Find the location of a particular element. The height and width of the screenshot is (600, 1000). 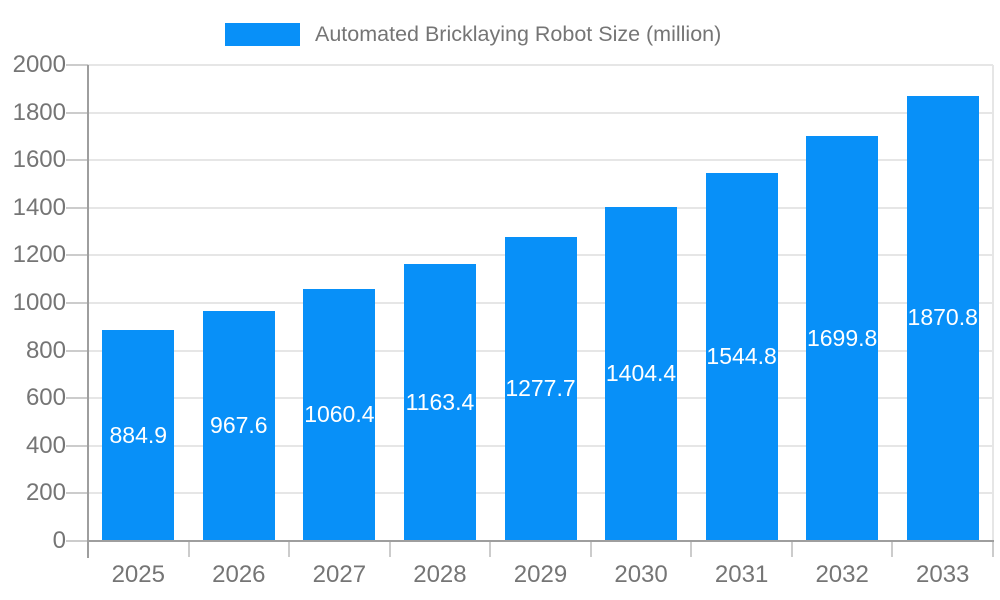

y-axis-tick-label: 1000 is located at coordinates (39, 302).